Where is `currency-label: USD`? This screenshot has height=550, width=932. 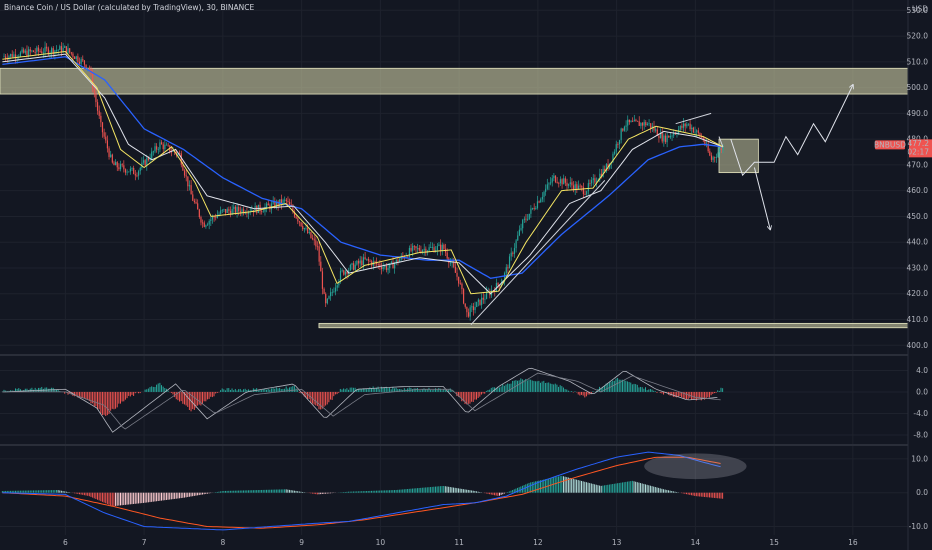
currency-label: USD is located at coordinates (920, 9).